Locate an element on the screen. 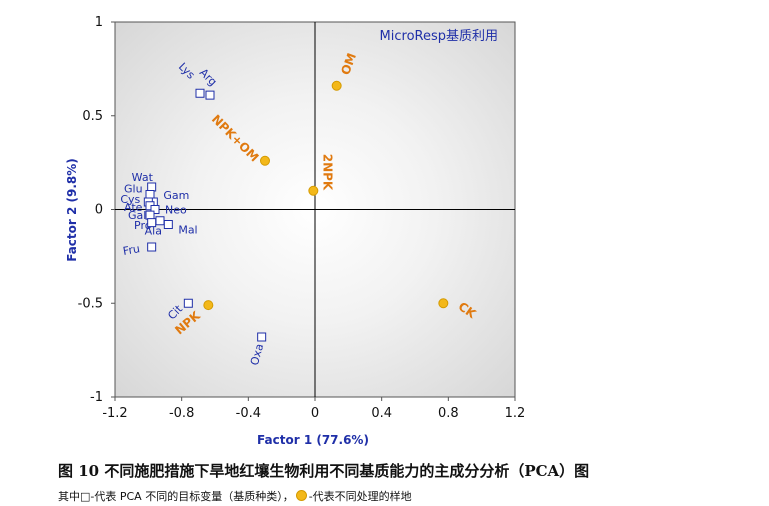  x-axis-label: Factor 1 (77.6%) is located at coordinates (313, 440).